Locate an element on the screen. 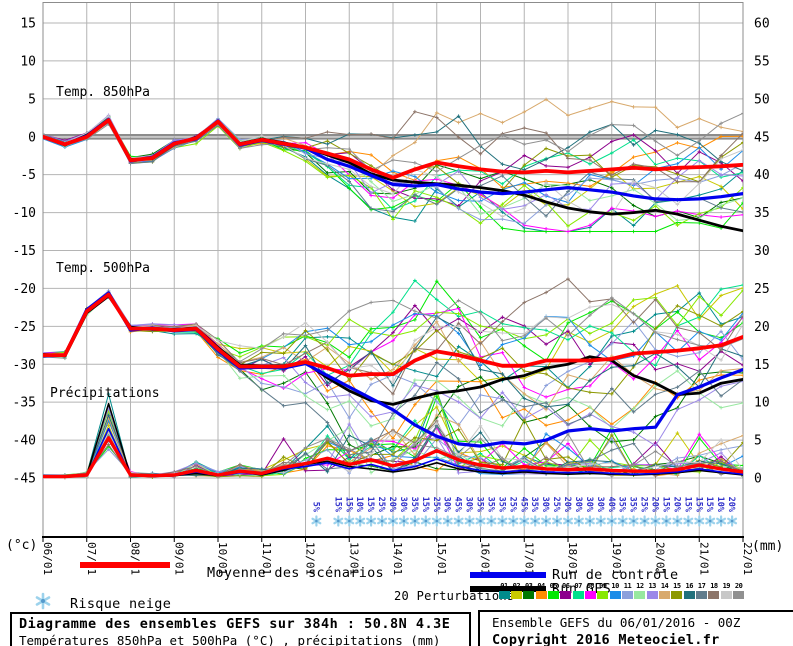 The width and height of the screenshot is (793, 646). perturbation-09-swatch is located at coordinates (603, 595).